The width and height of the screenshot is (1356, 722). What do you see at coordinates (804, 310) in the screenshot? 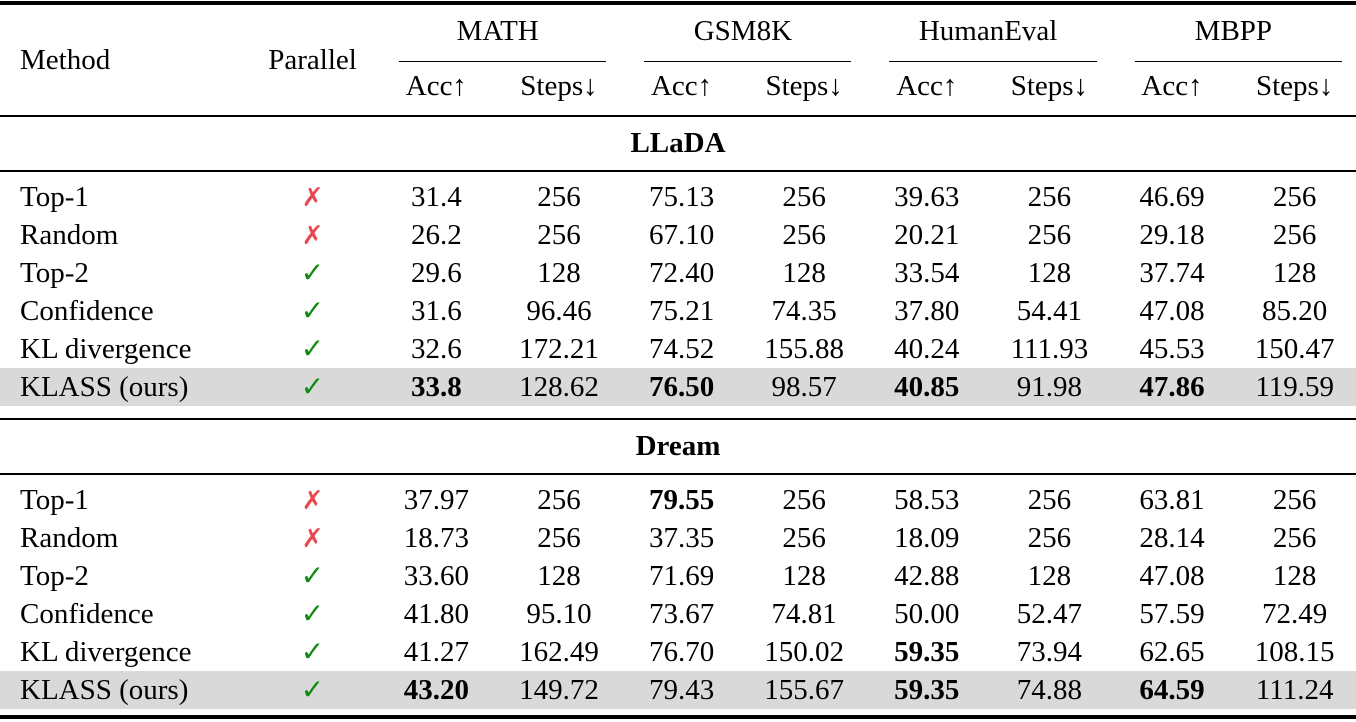
I see `steps-value: 74.35` at bounding box center [804, 310].